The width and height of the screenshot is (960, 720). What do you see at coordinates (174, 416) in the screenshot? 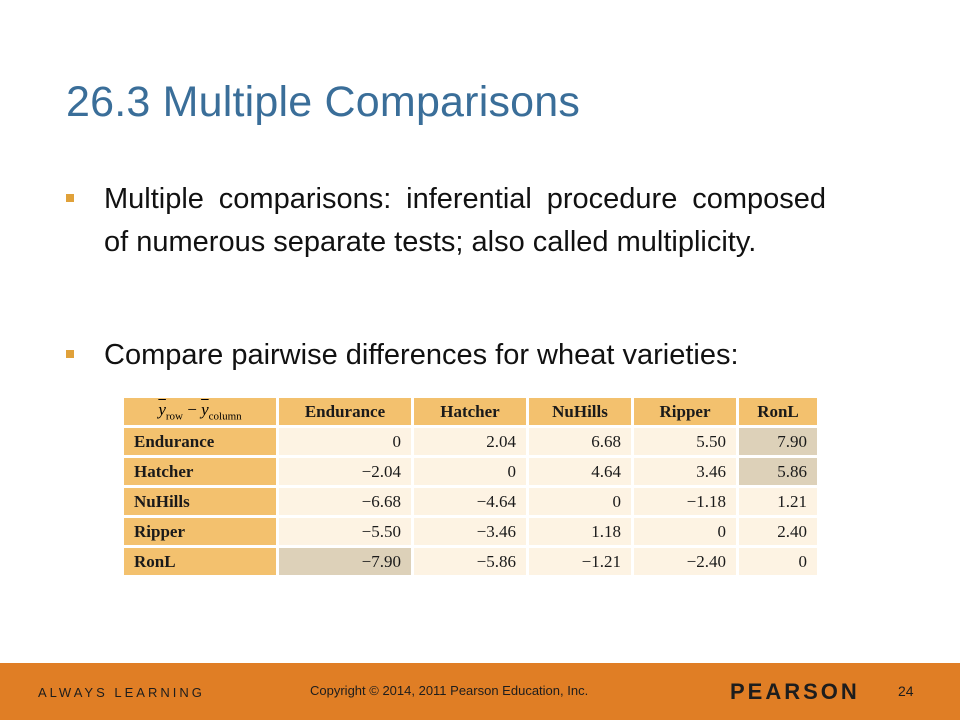
I see `row-subscript: row` at bounding box center [174, 416].